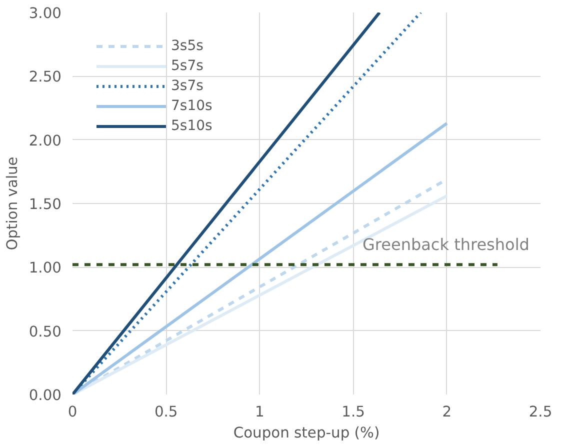 The height and width of the screenshot is (448, 566). I want to click on y-tick-label: 1.50, so click(45, 204).